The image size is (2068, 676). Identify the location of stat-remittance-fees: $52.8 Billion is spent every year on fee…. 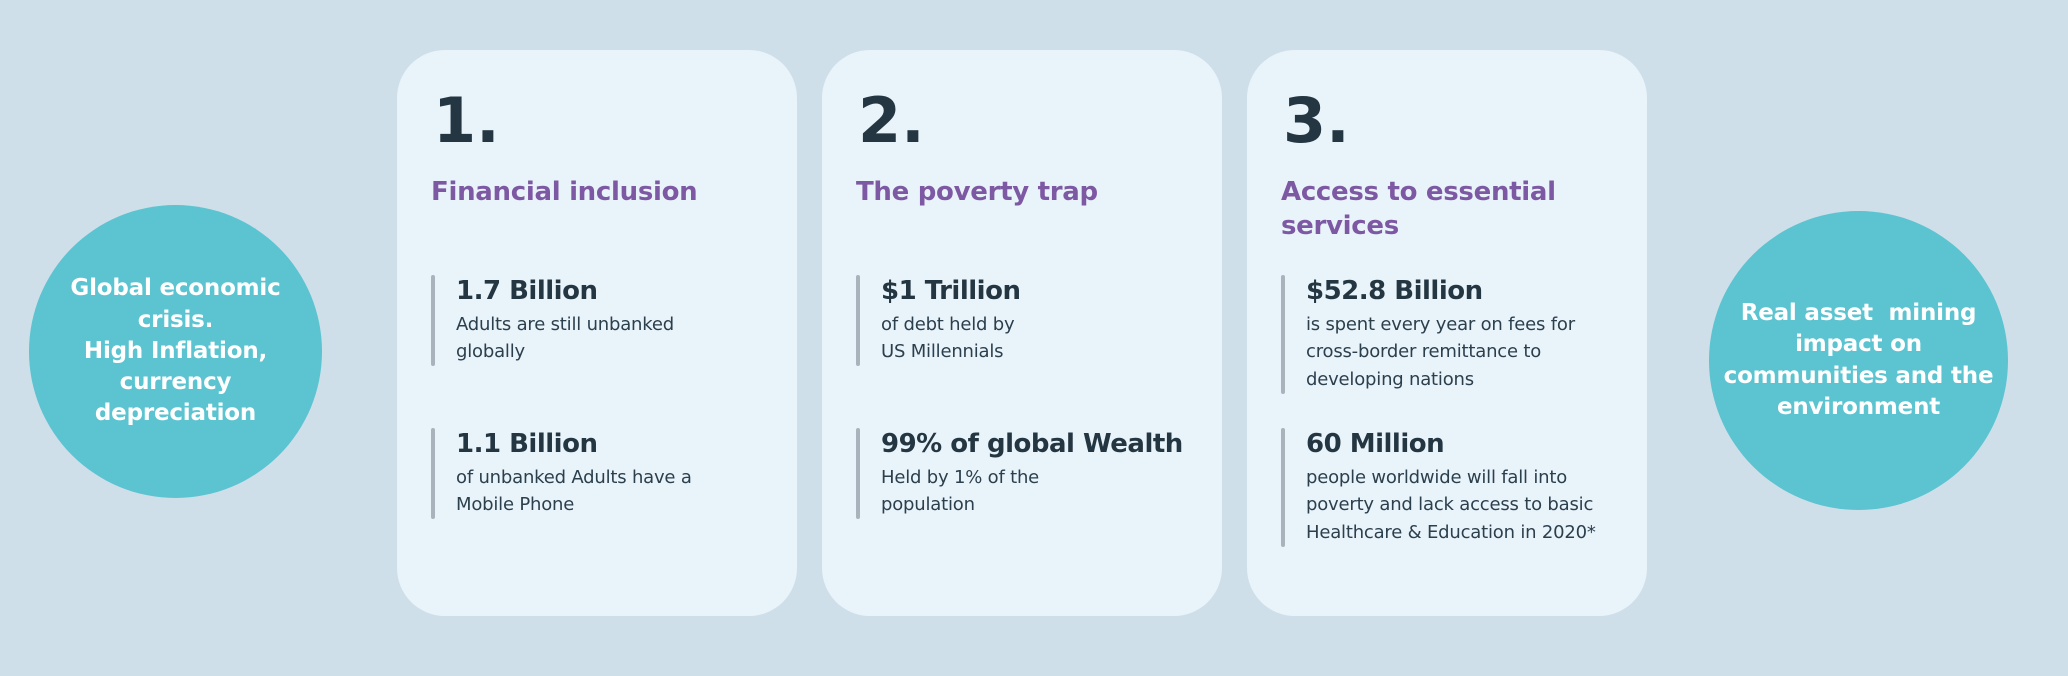
(1449, 335).